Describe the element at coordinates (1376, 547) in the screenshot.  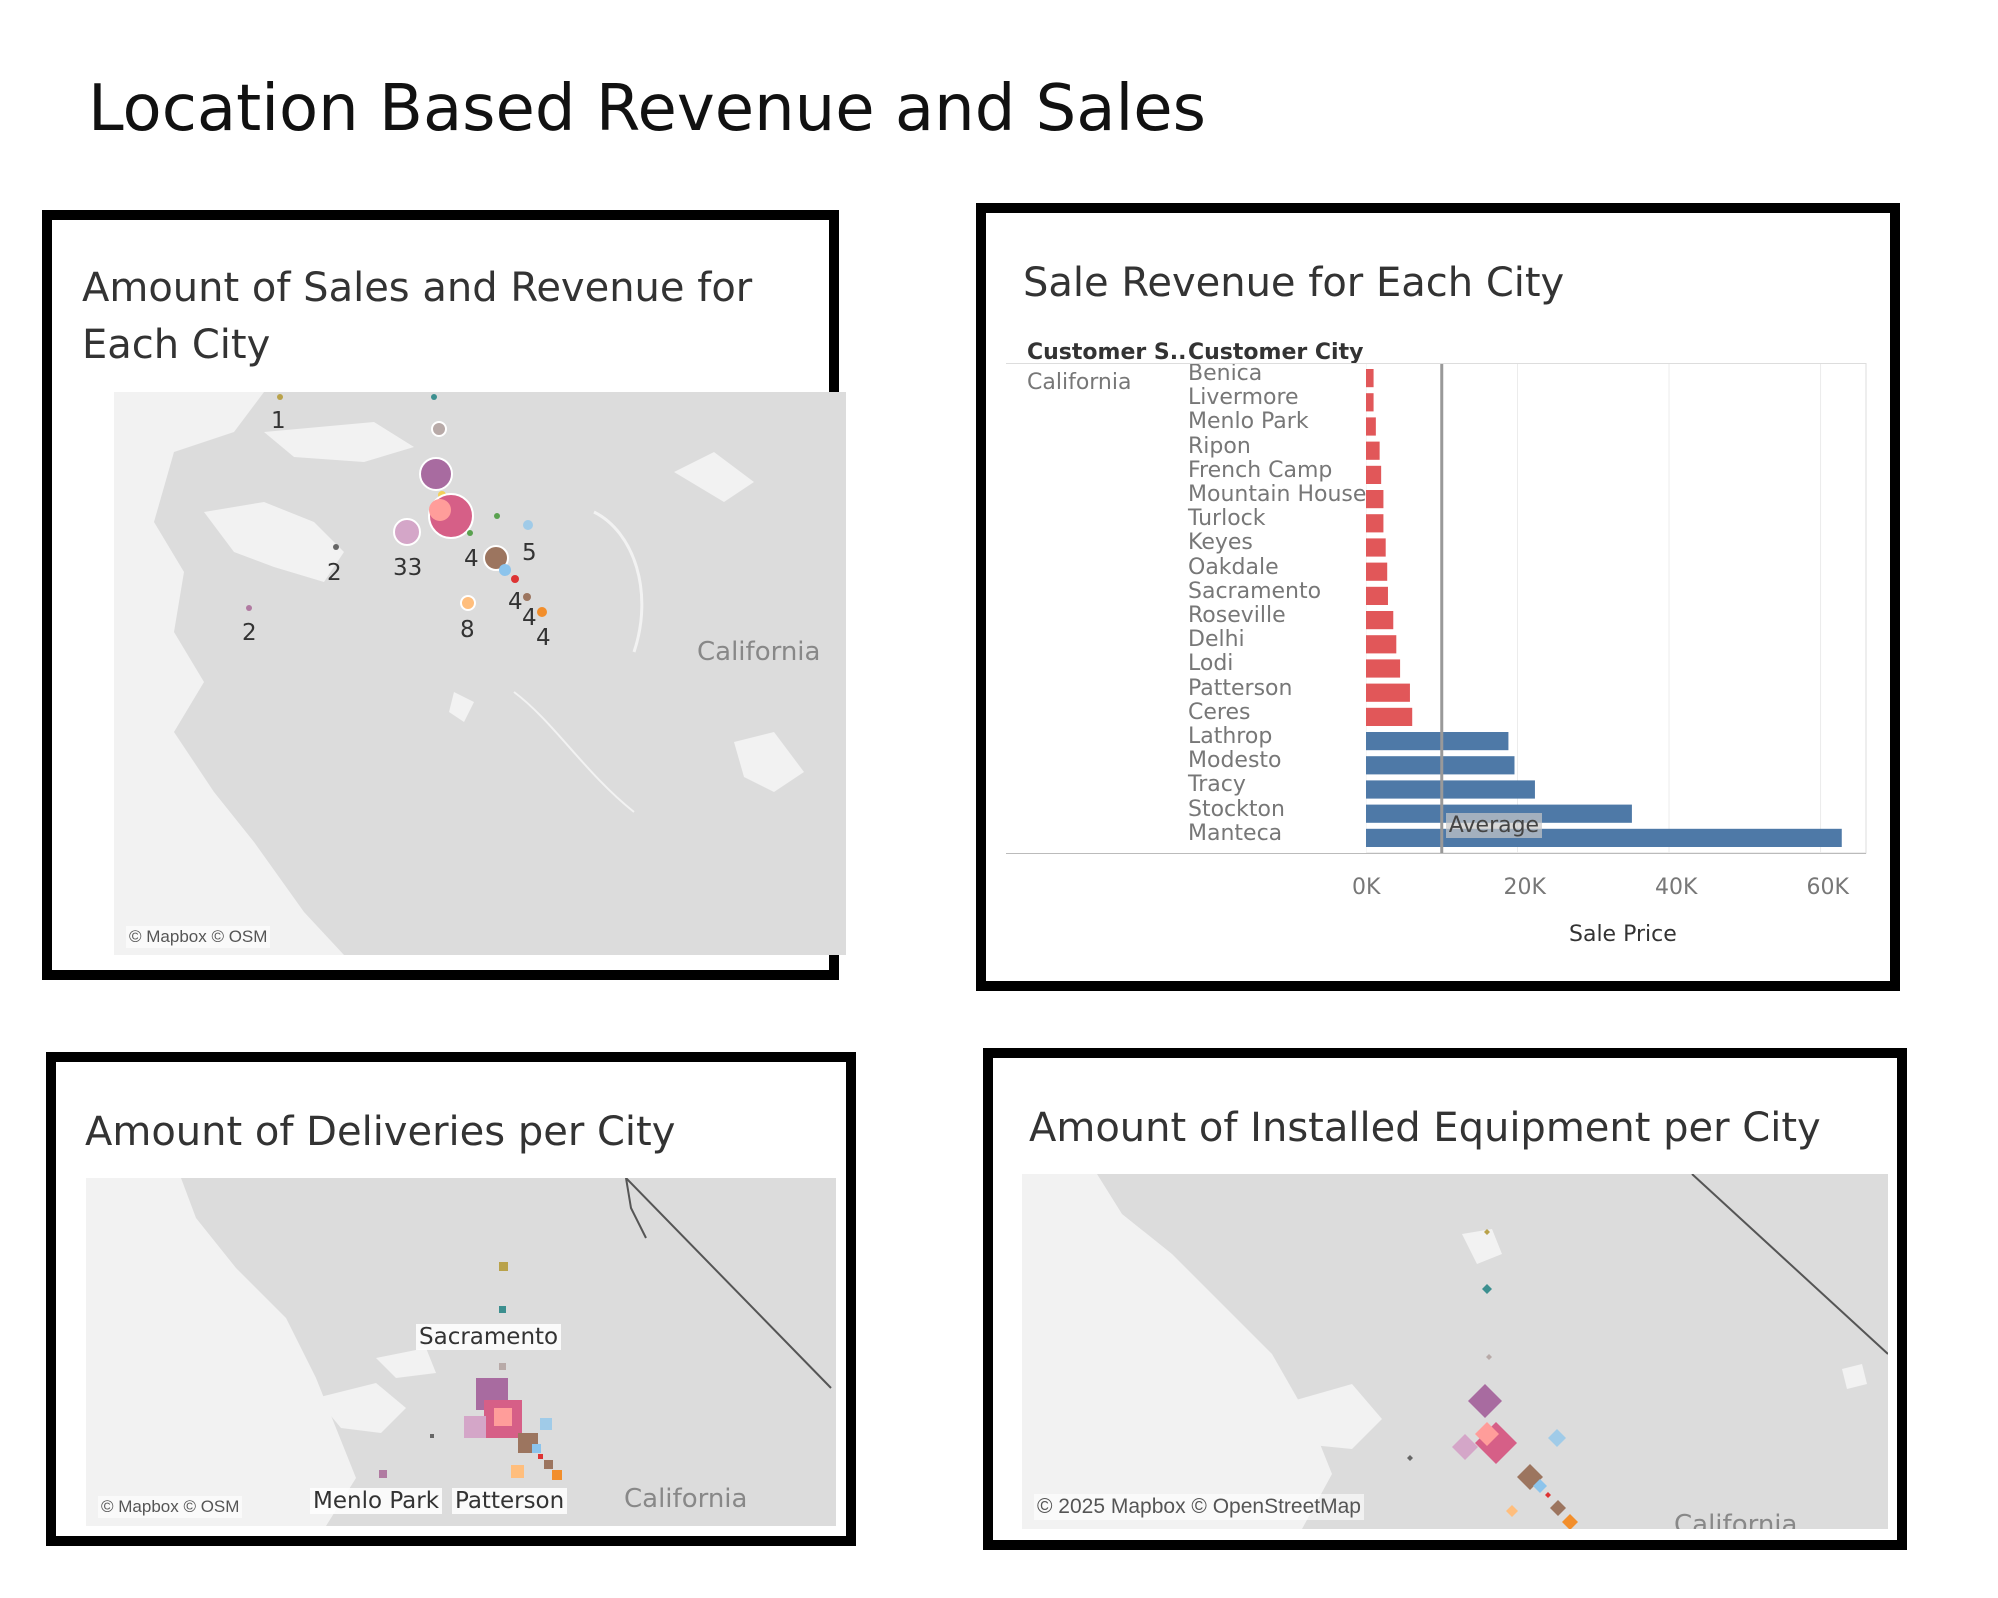
I see `bar-keyes` at that location.